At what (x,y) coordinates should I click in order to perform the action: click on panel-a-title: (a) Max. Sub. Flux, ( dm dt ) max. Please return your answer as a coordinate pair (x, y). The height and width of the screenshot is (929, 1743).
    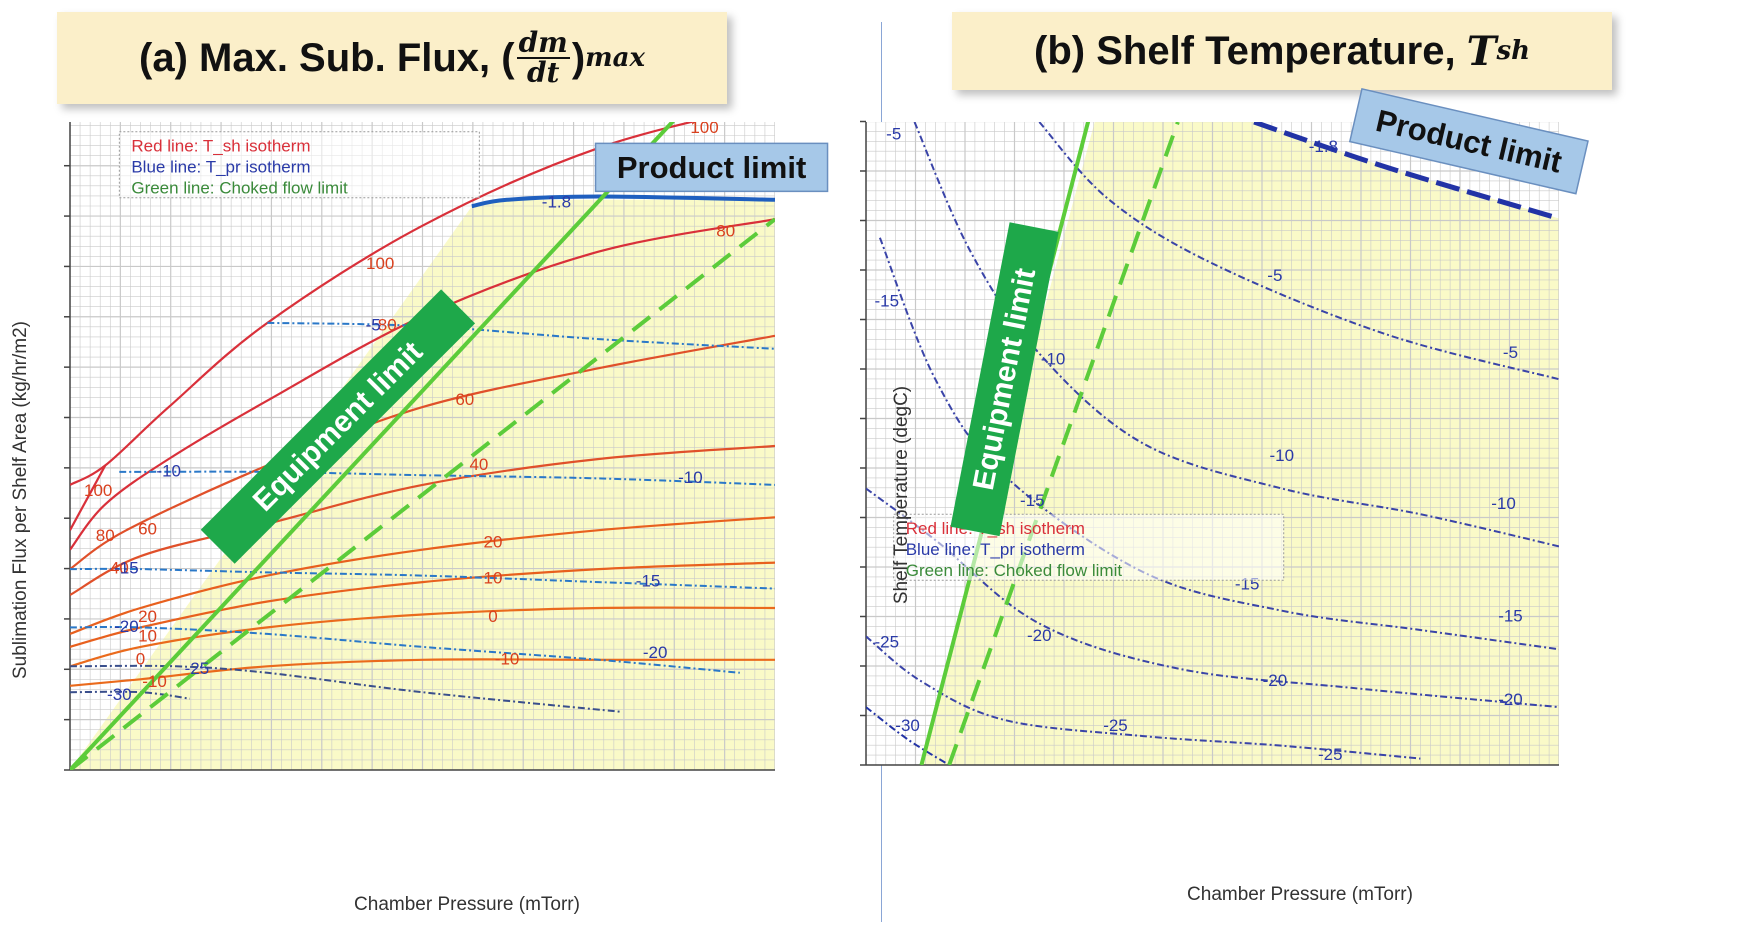
    Looking at the image, I should click on (392, 58).